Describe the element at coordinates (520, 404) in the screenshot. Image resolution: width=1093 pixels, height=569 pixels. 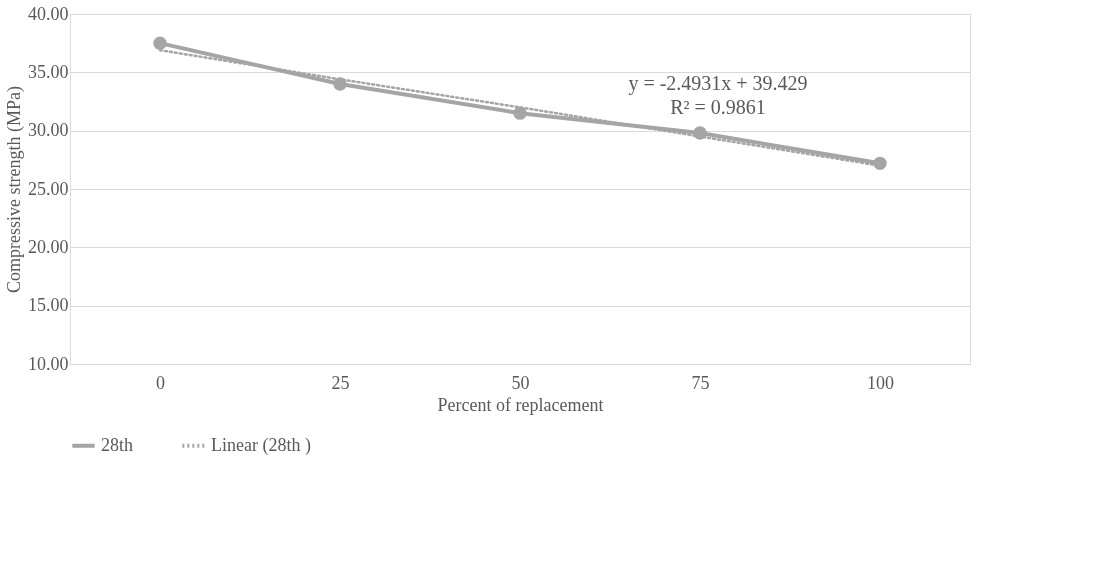
I see `x-axis-title: Percent of replacement` at that location.